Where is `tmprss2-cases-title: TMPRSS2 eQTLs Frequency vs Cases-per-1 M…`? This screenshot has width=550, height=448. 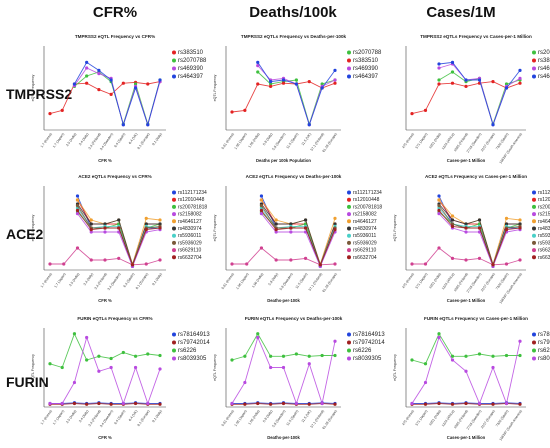 tmprss2-cases-title: TMPRSS2 eQTLs Frequency vs Cases-per-1 M… is located at coordinates (476, 36).